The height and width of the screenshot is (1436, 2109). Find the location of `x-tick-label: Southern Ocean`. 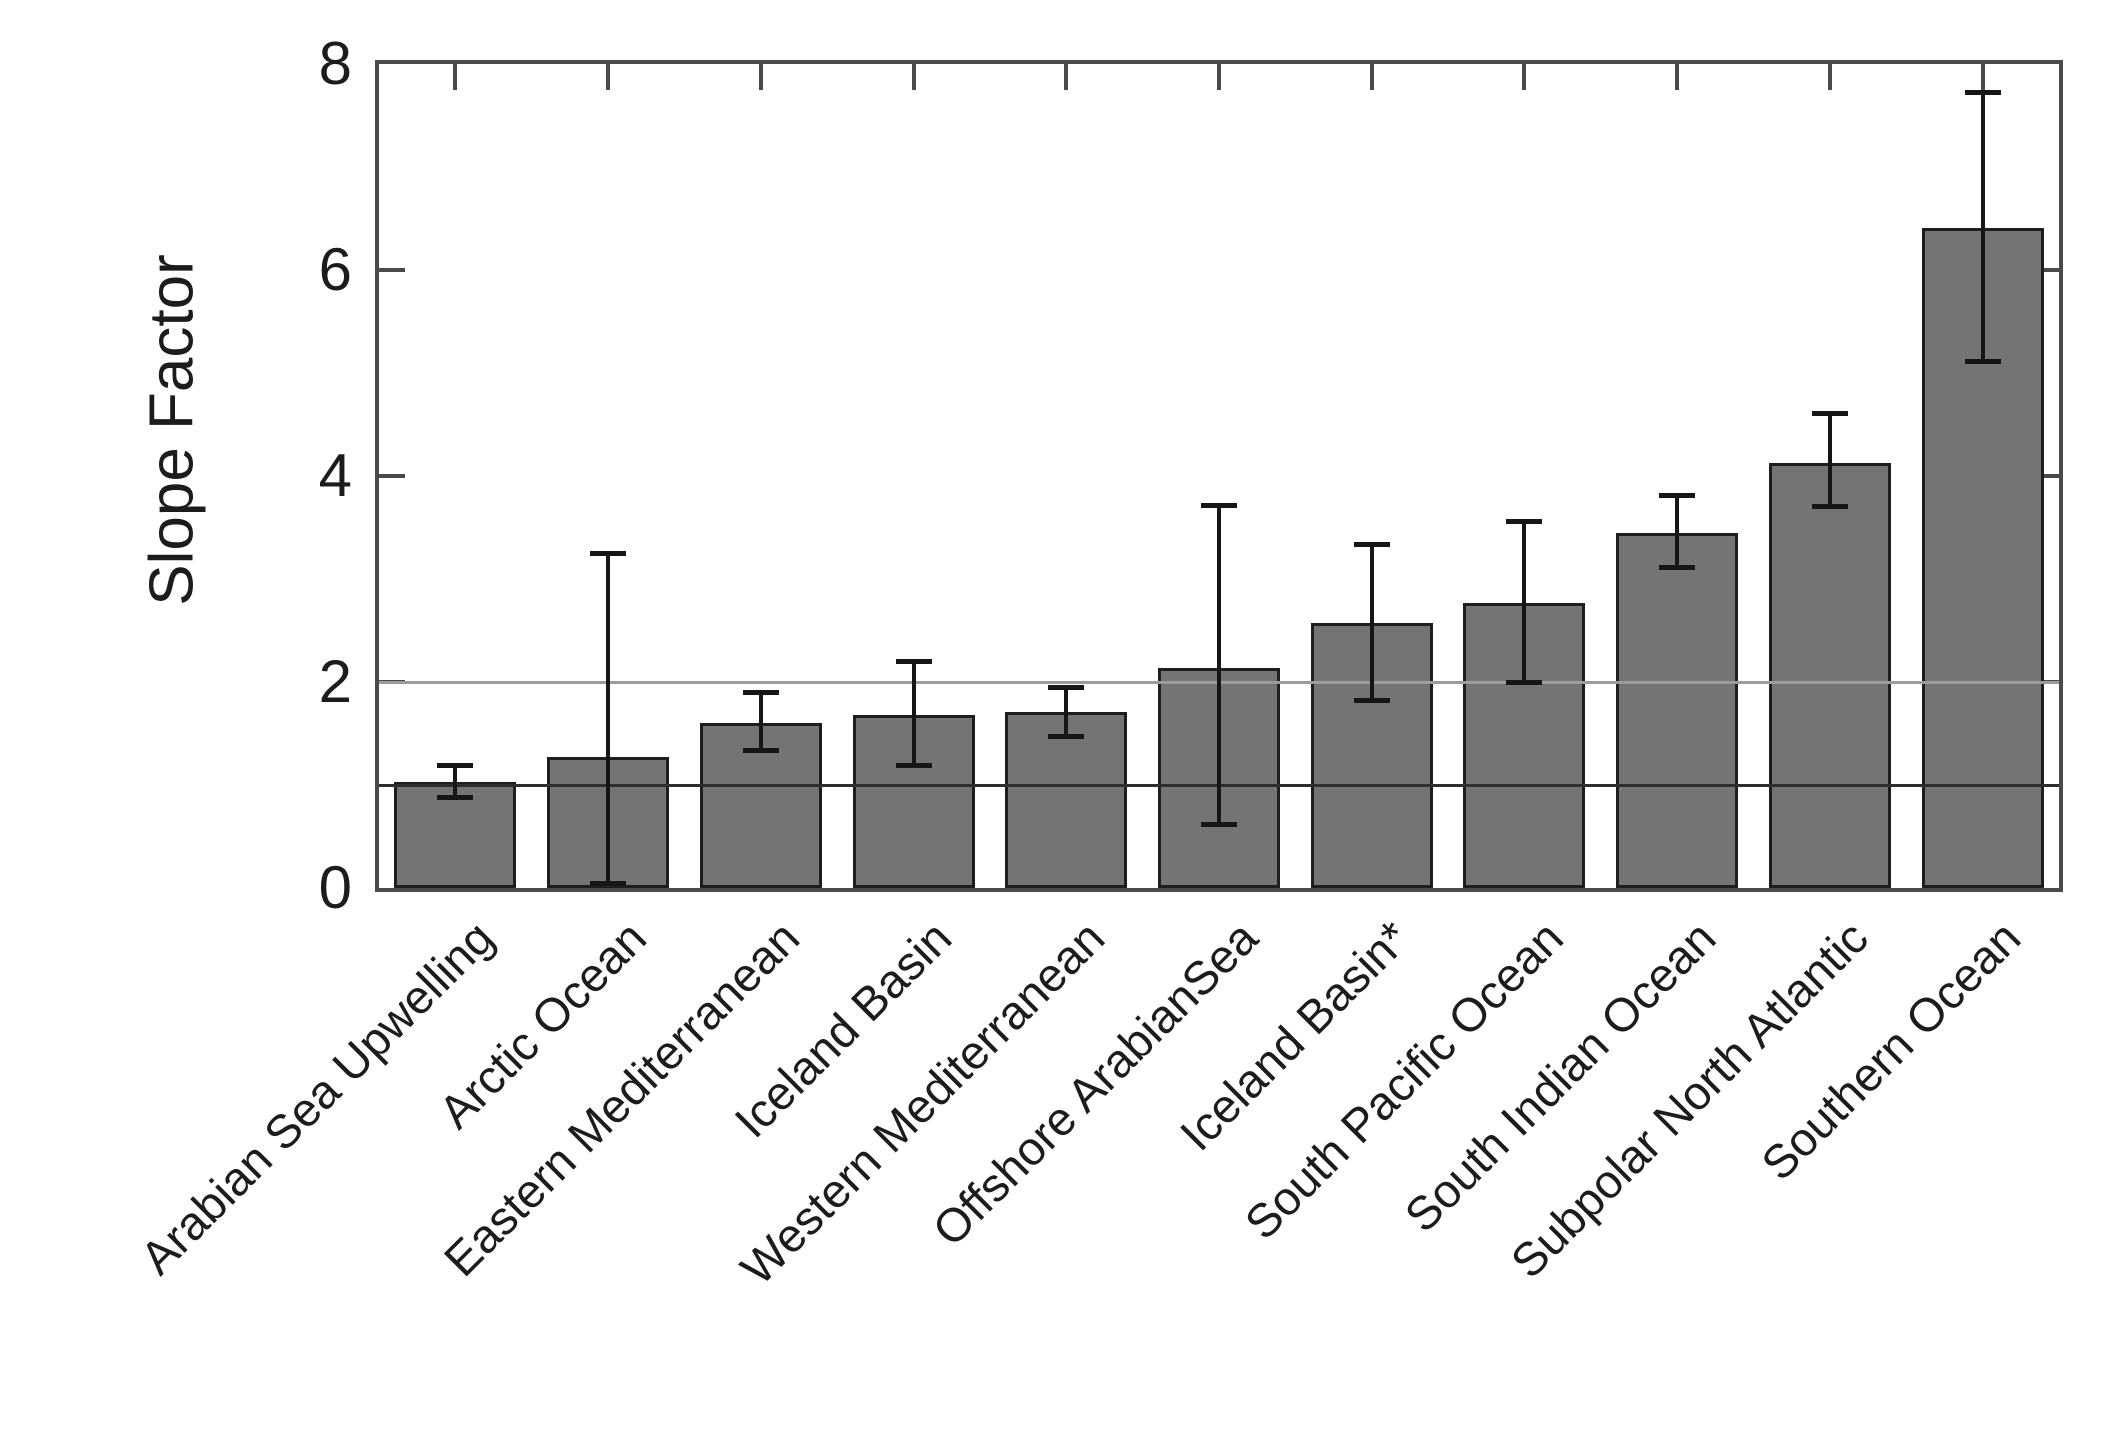

x-tick-label: Southern Ocean is located at coordinates (1891, 1050).